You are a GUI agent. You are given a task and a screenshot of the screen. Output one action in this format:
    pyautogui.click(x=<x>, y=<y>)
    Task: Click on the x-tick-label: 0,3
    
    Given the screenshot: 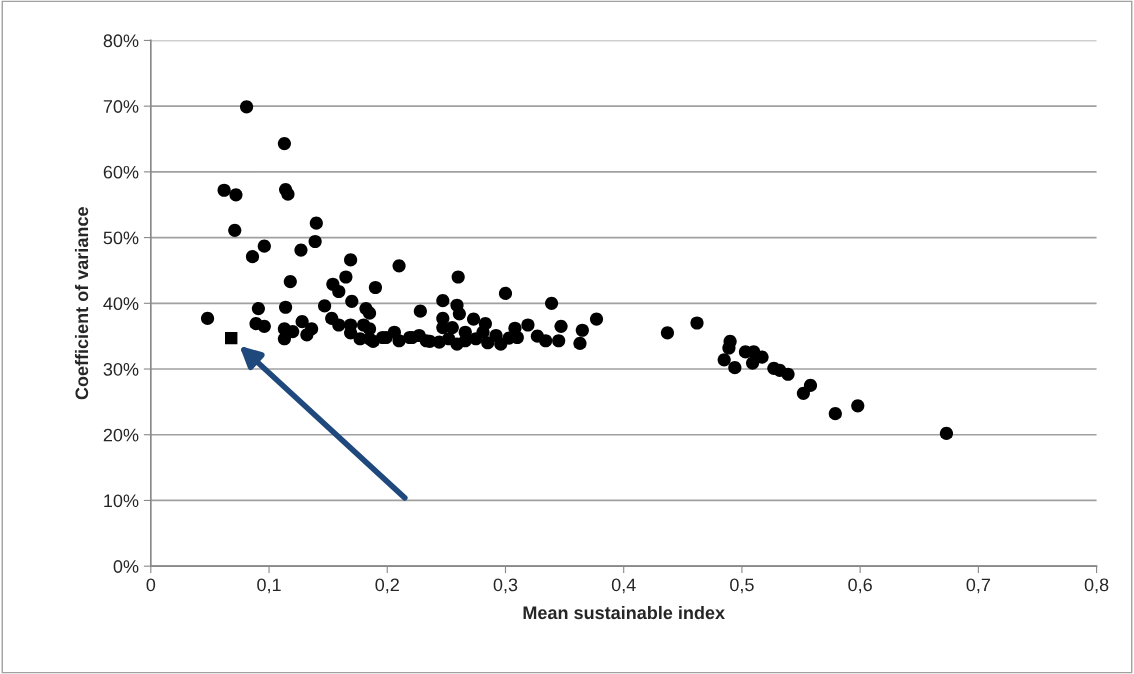 What is the action you would take?
    pyautogui.click(x=505, y=586)
    